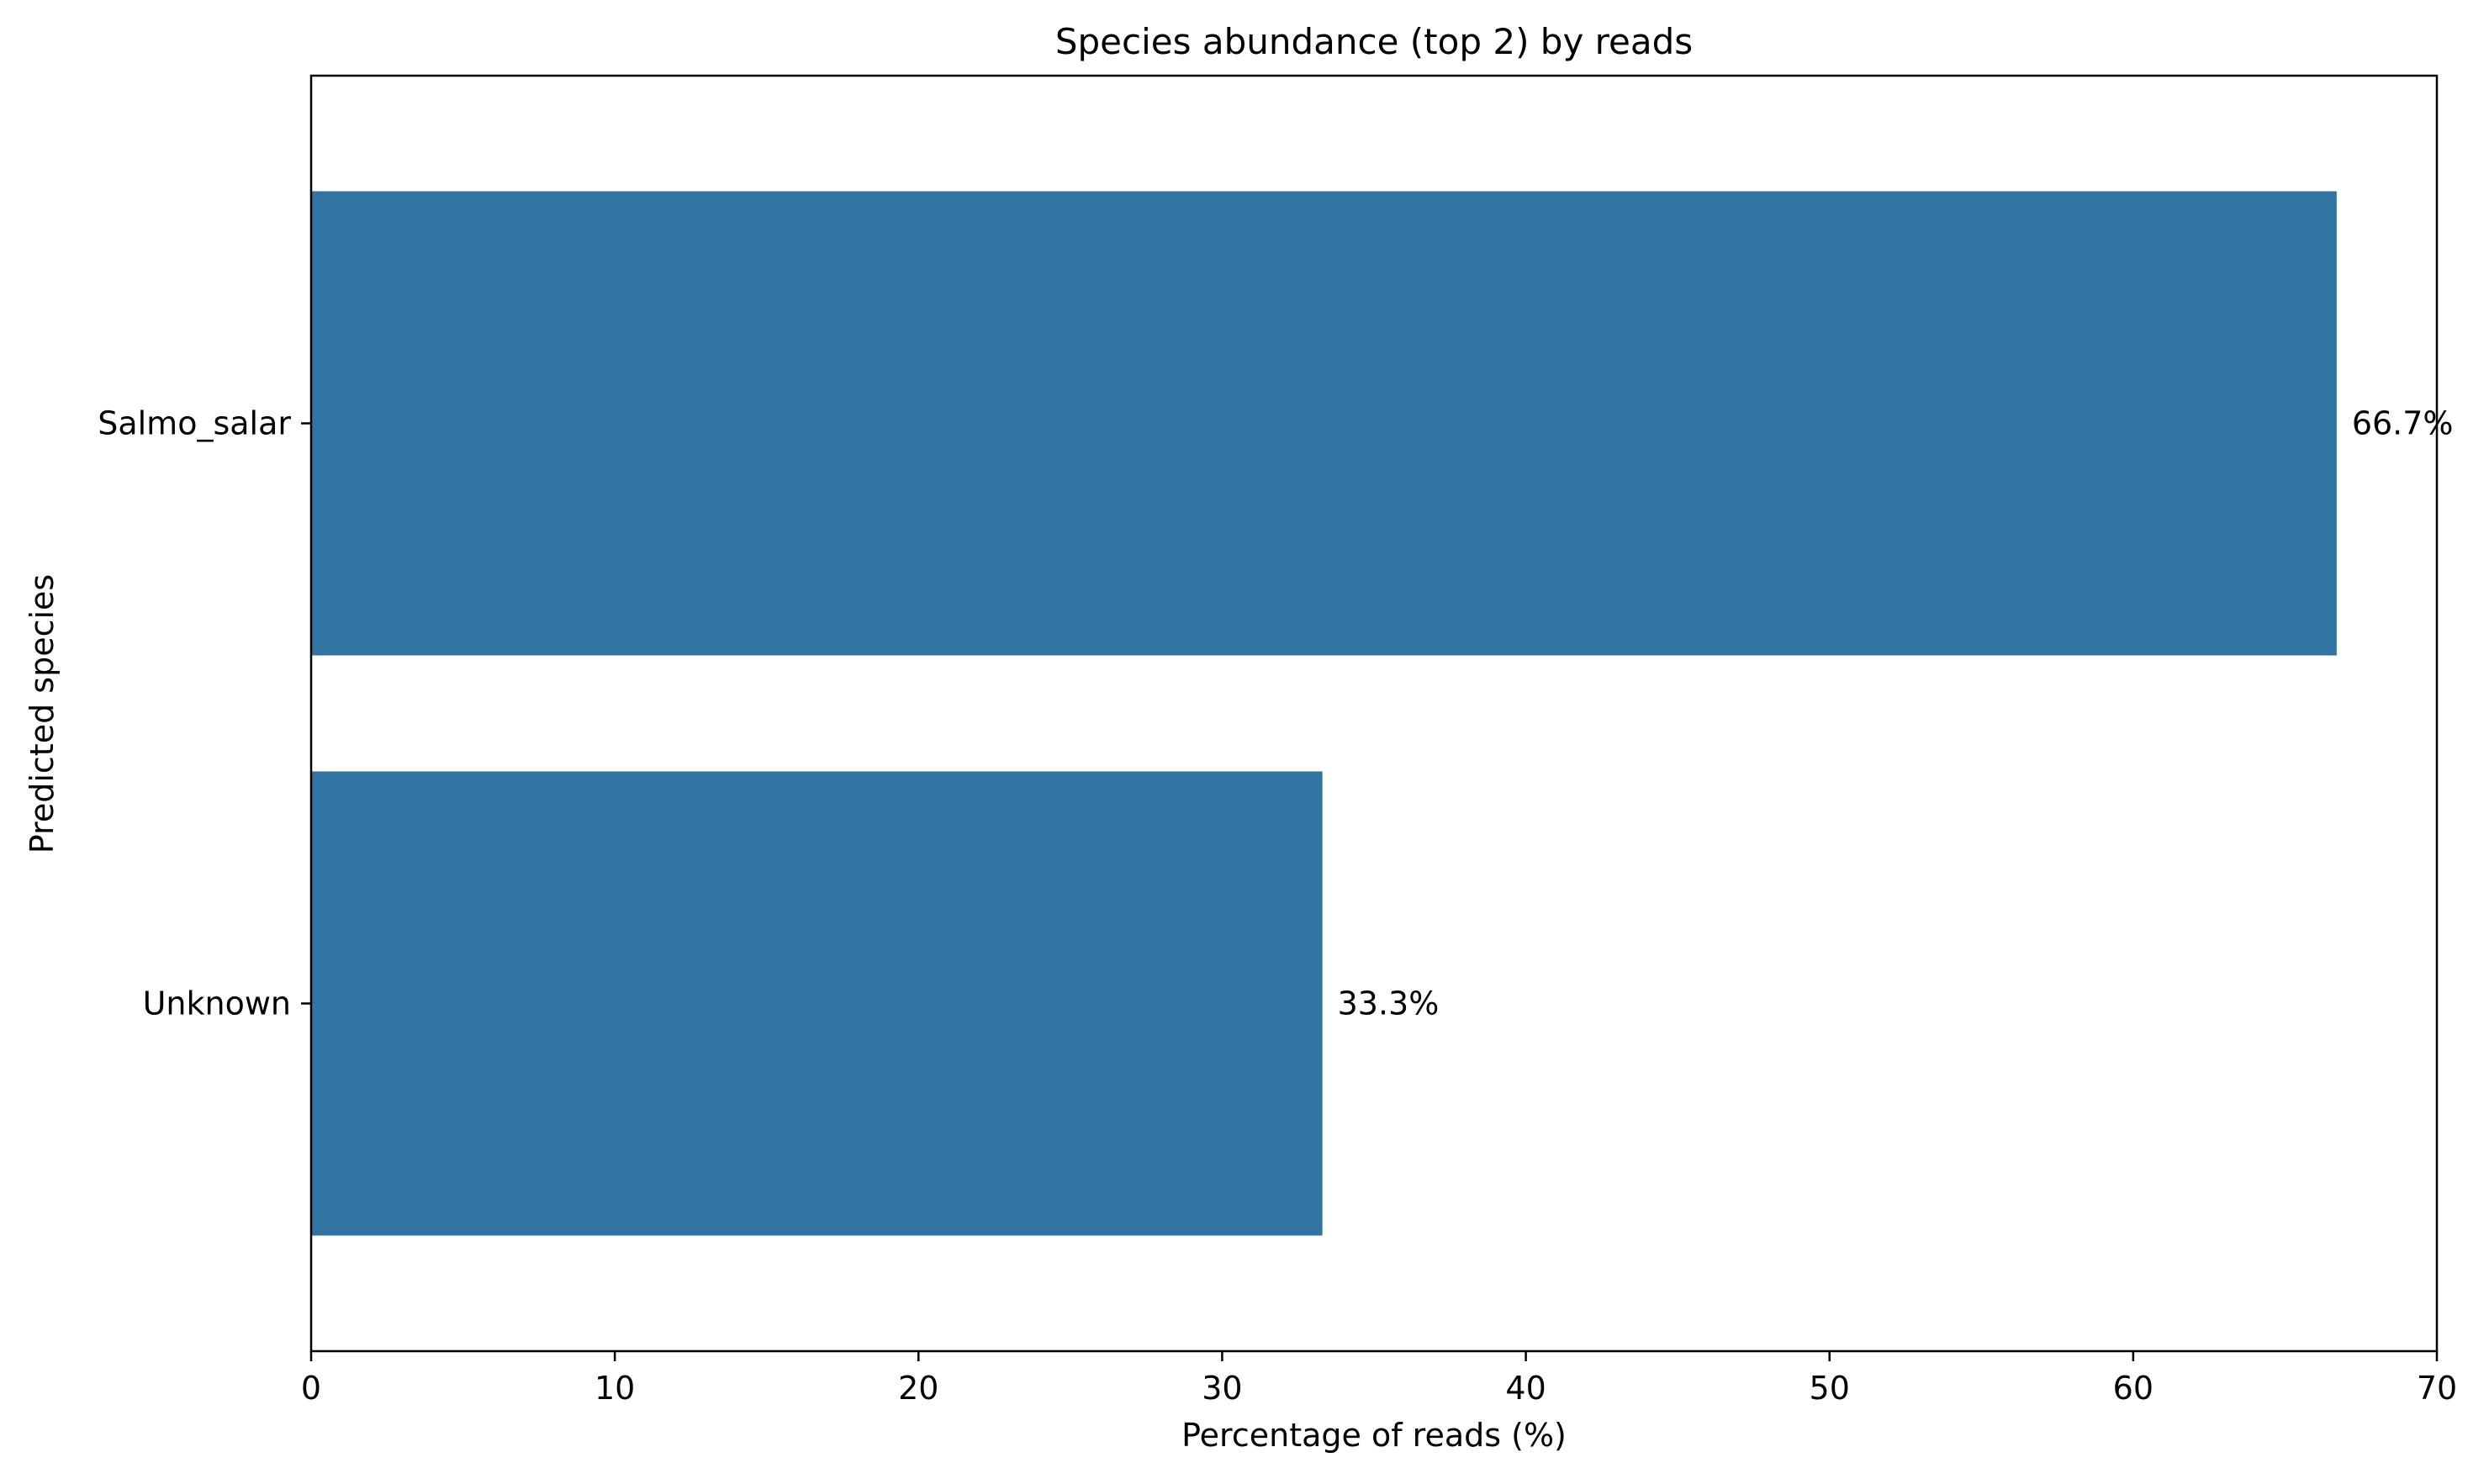 Image resolution: width=2489 pixels, height=1484 pixels. What do you see at coordinates (1222, 1388) in the screenshot?
I see `x-tick-label: 30` at bounding box center [1222, 1388].